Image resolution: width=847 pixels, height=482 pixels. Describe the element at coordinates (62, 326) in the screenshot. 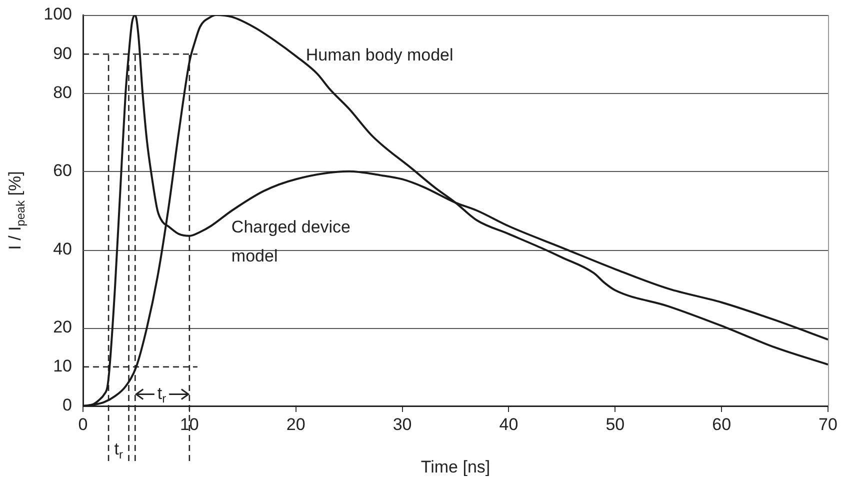

I see `y-tick-label: 20` at that location.